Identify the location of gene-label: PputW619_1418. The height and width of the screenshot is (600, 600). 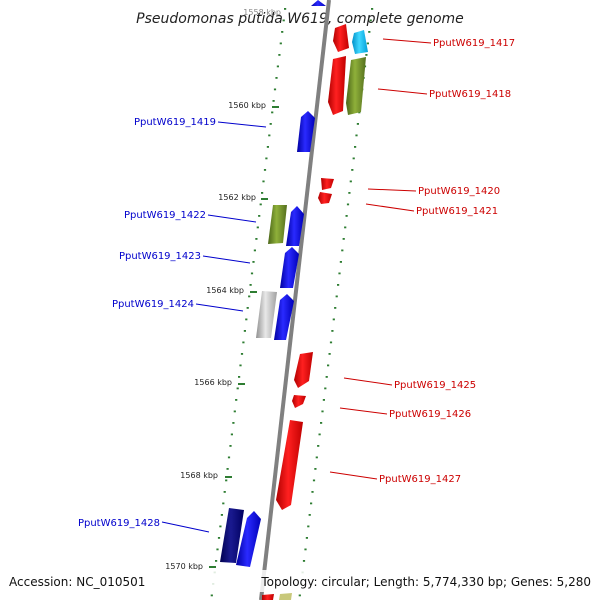
(470, 94).